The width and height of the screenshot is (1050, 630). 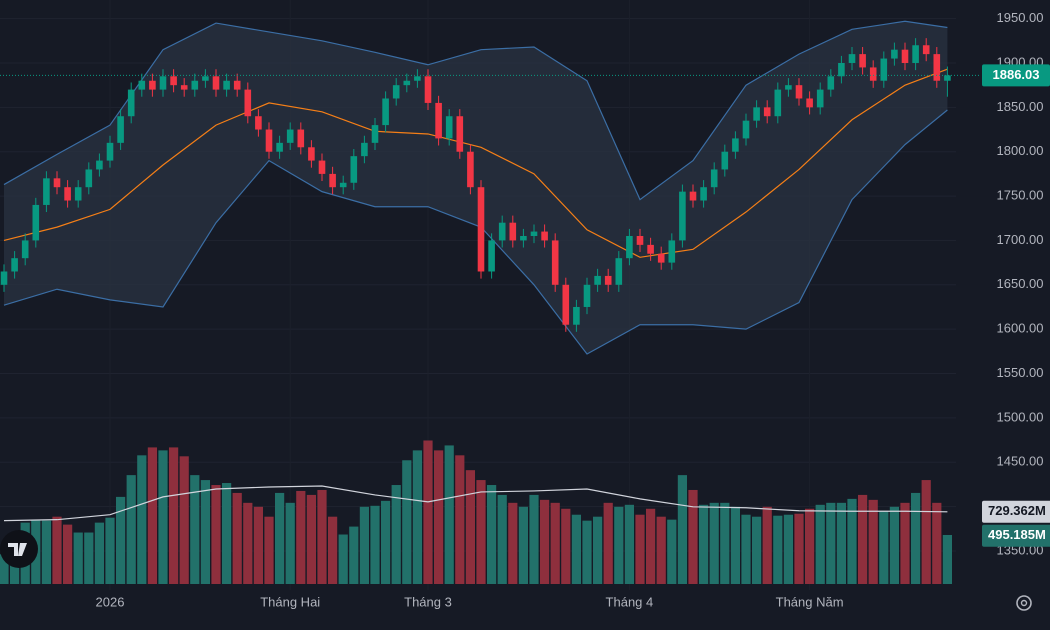 What do you see at coordinates (810, 601) in the screenshot?
I see `x-tick-label: Tháng Năm` at bounding box center [810, 601].